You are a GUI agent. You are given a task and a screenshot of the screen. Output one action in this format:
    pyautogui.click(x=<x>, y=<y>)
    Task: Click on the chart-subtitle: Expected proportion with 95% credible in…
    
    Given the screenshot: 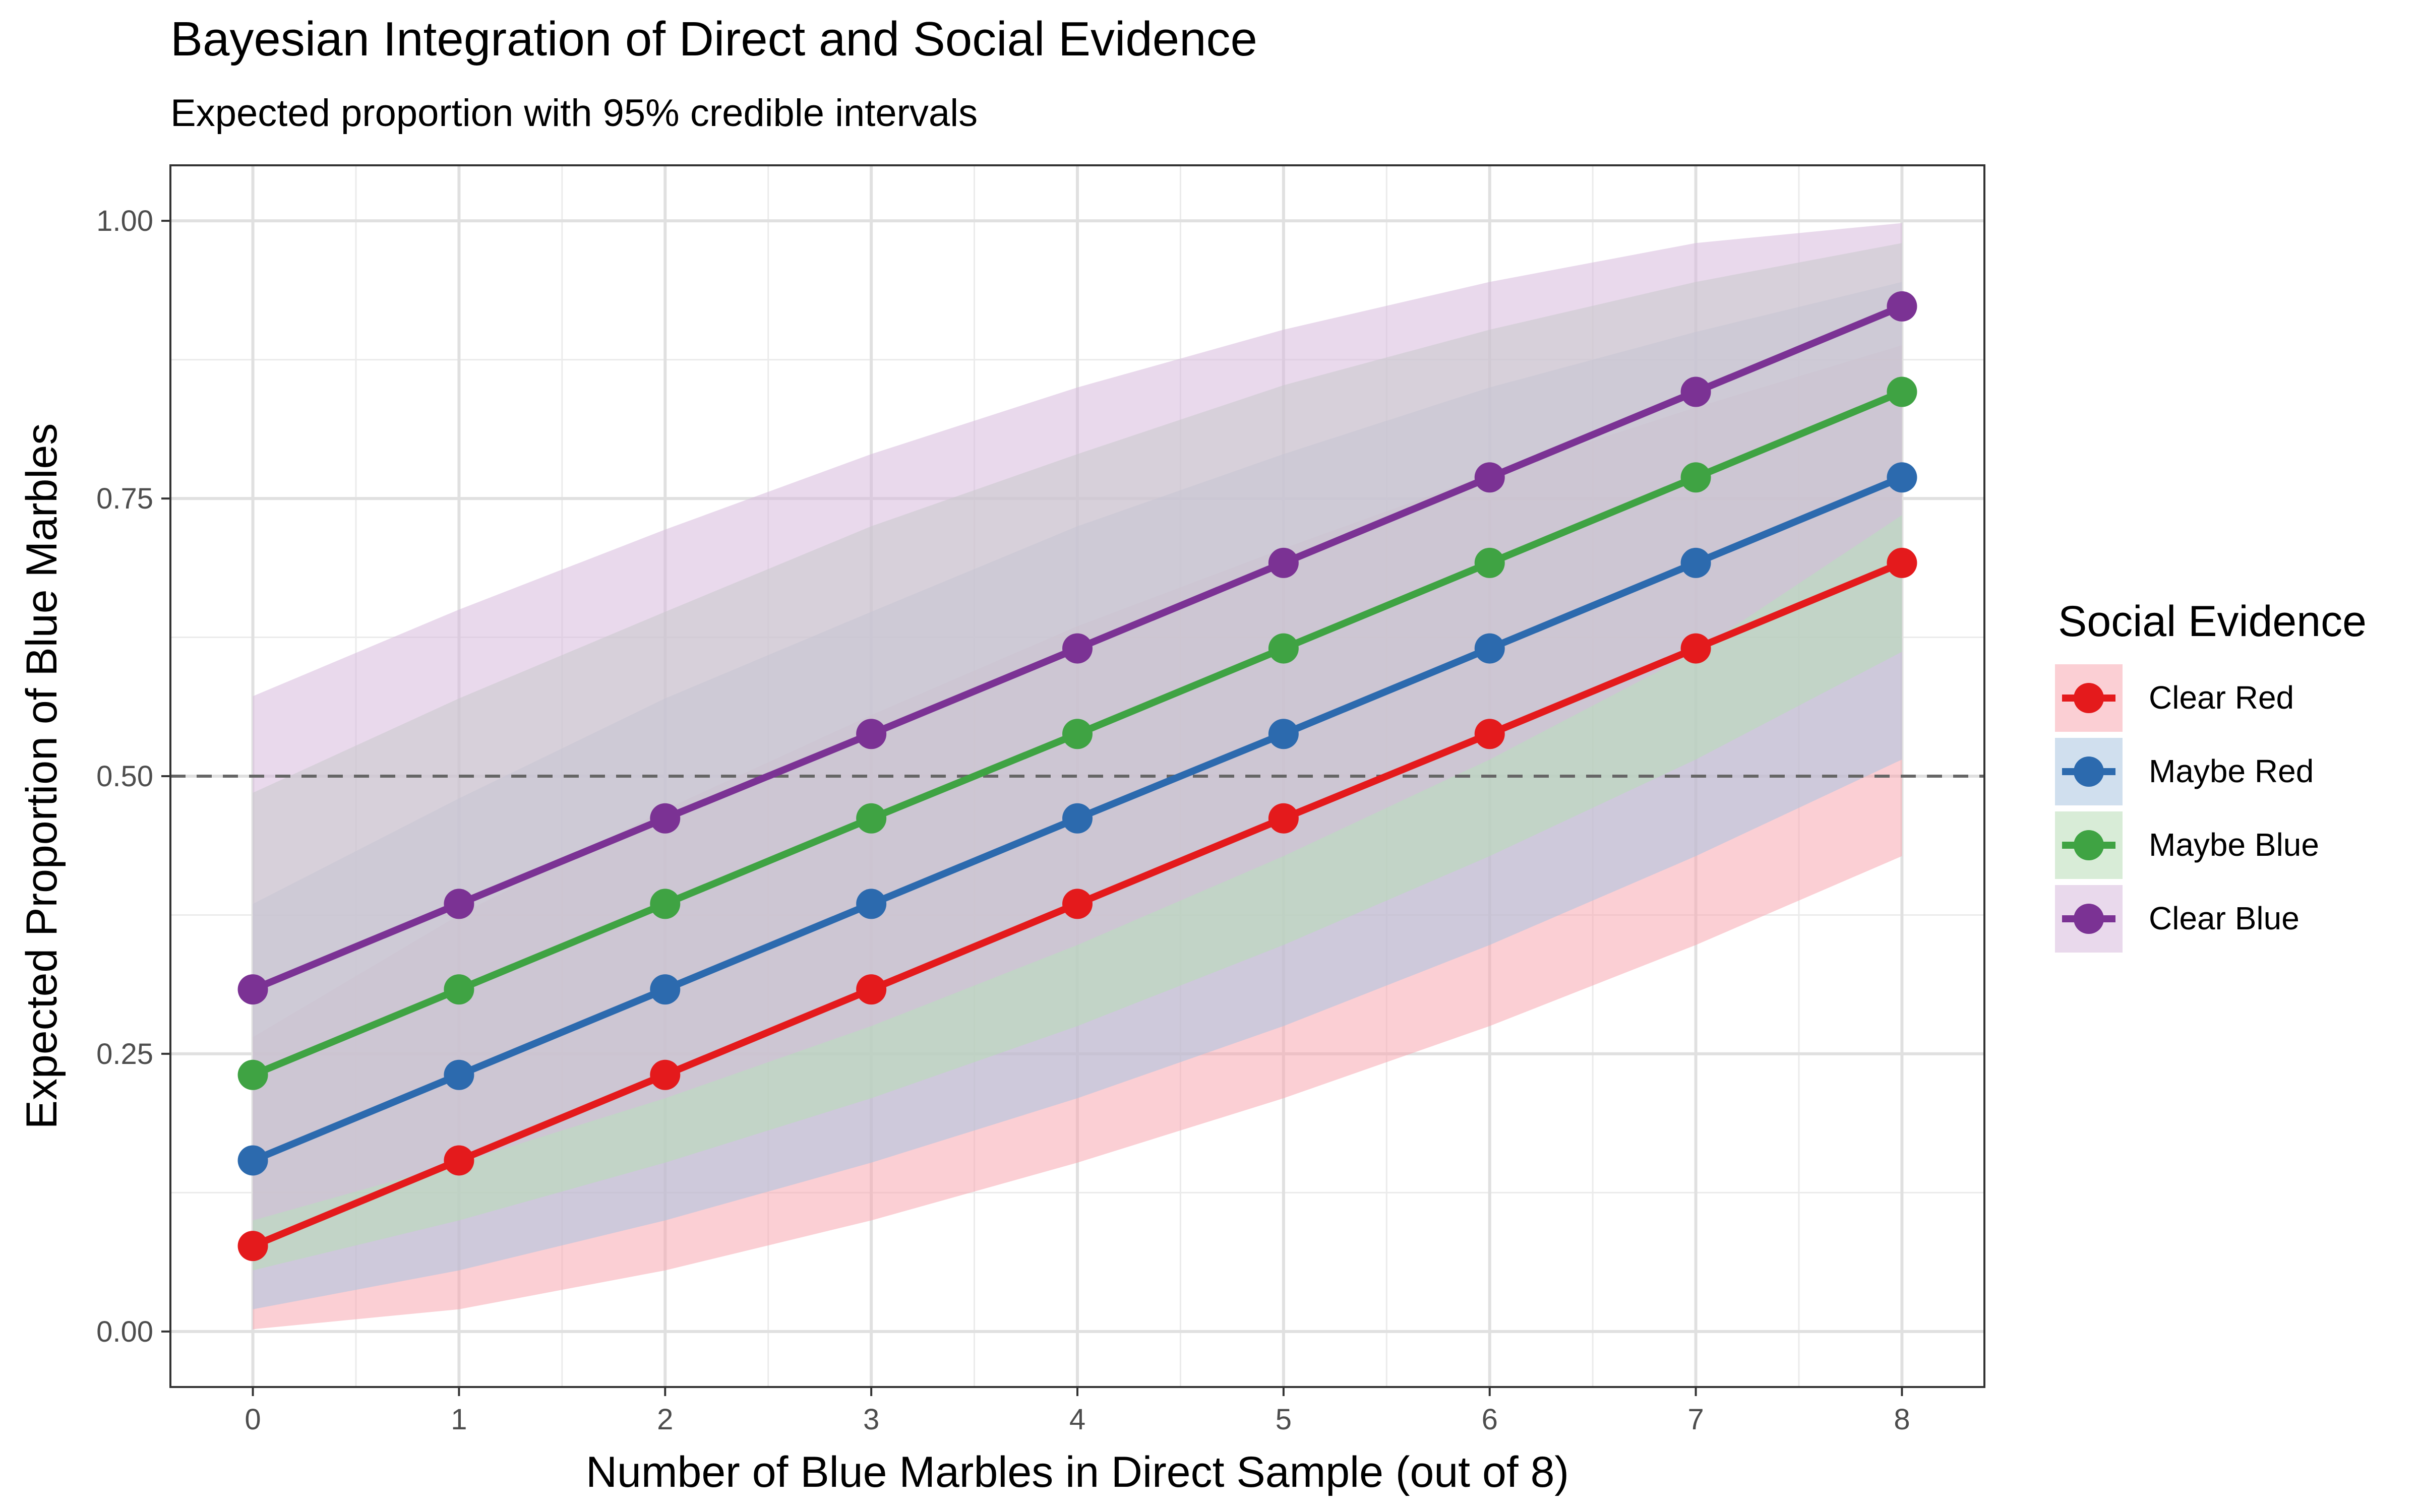 What is the action you would take?
    pyautogui.click(x=574, y=113)
    